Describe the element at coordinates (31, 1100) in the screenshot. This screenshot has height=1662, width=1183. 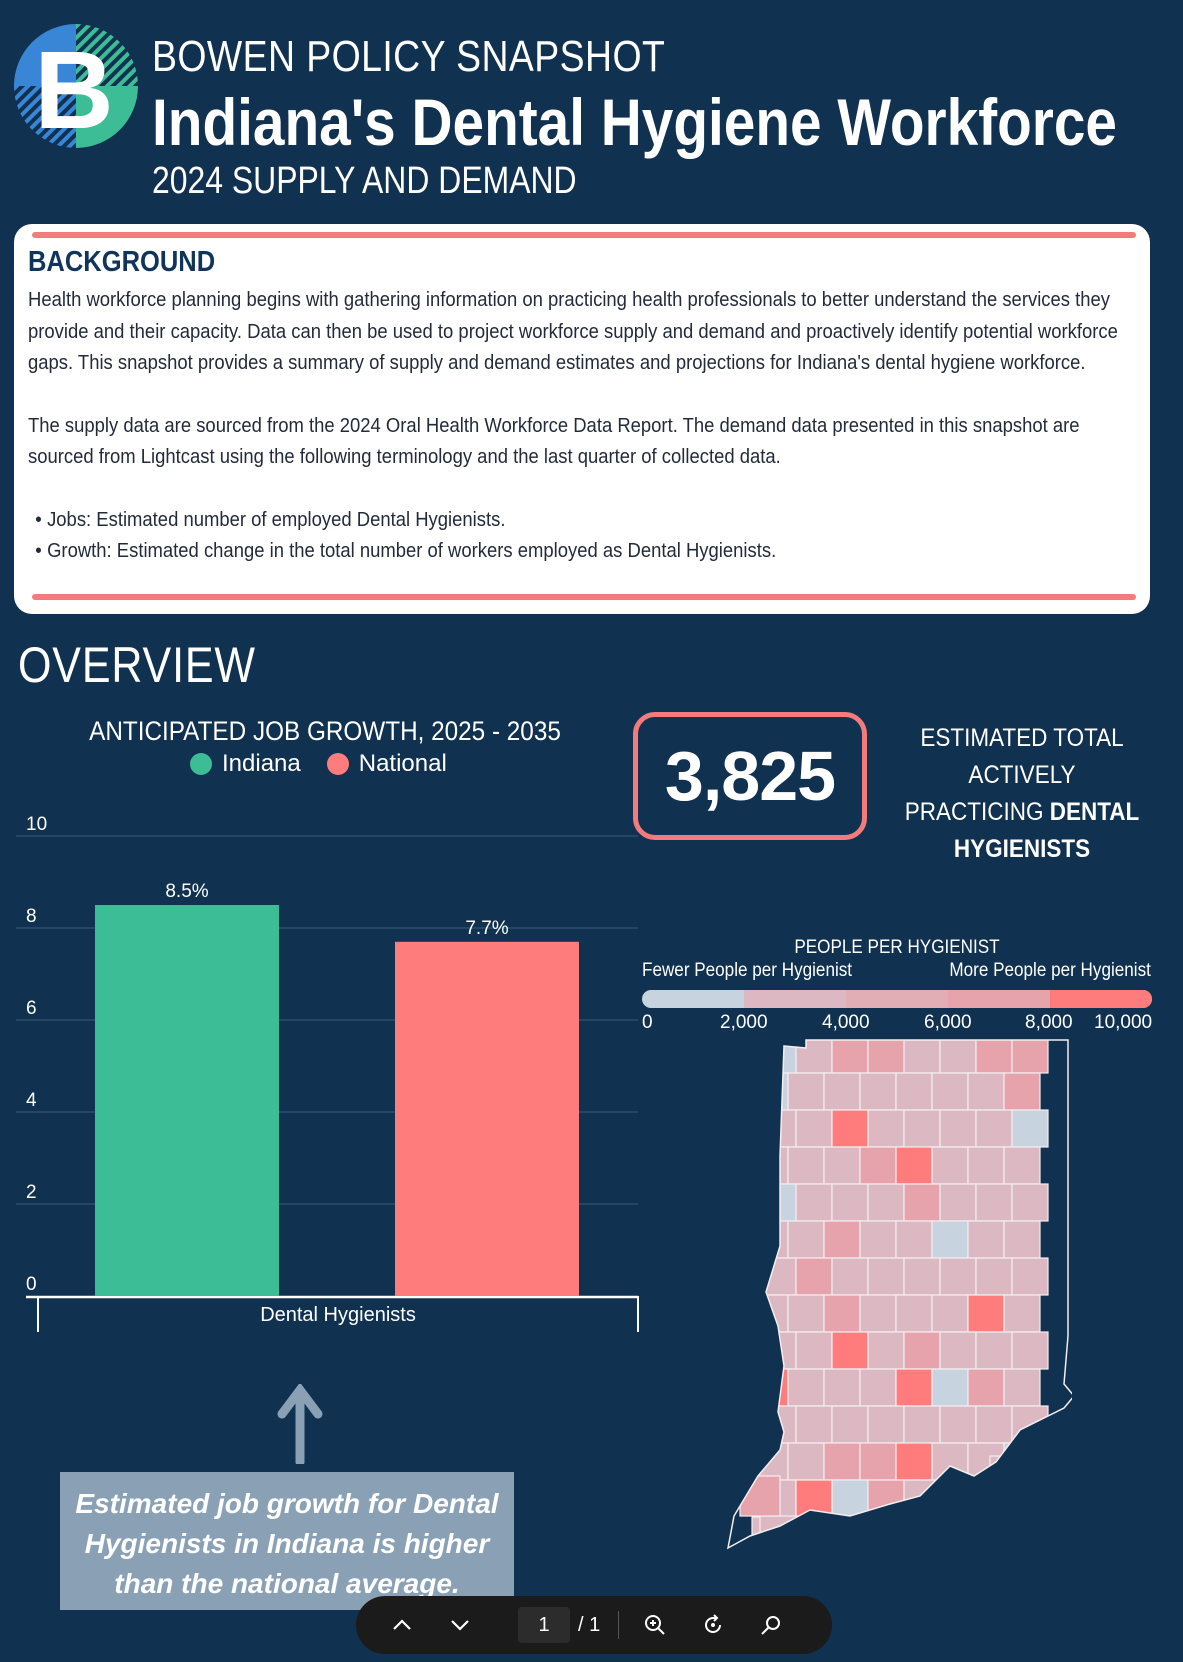
I see `y-tick-label: 4` at that location.